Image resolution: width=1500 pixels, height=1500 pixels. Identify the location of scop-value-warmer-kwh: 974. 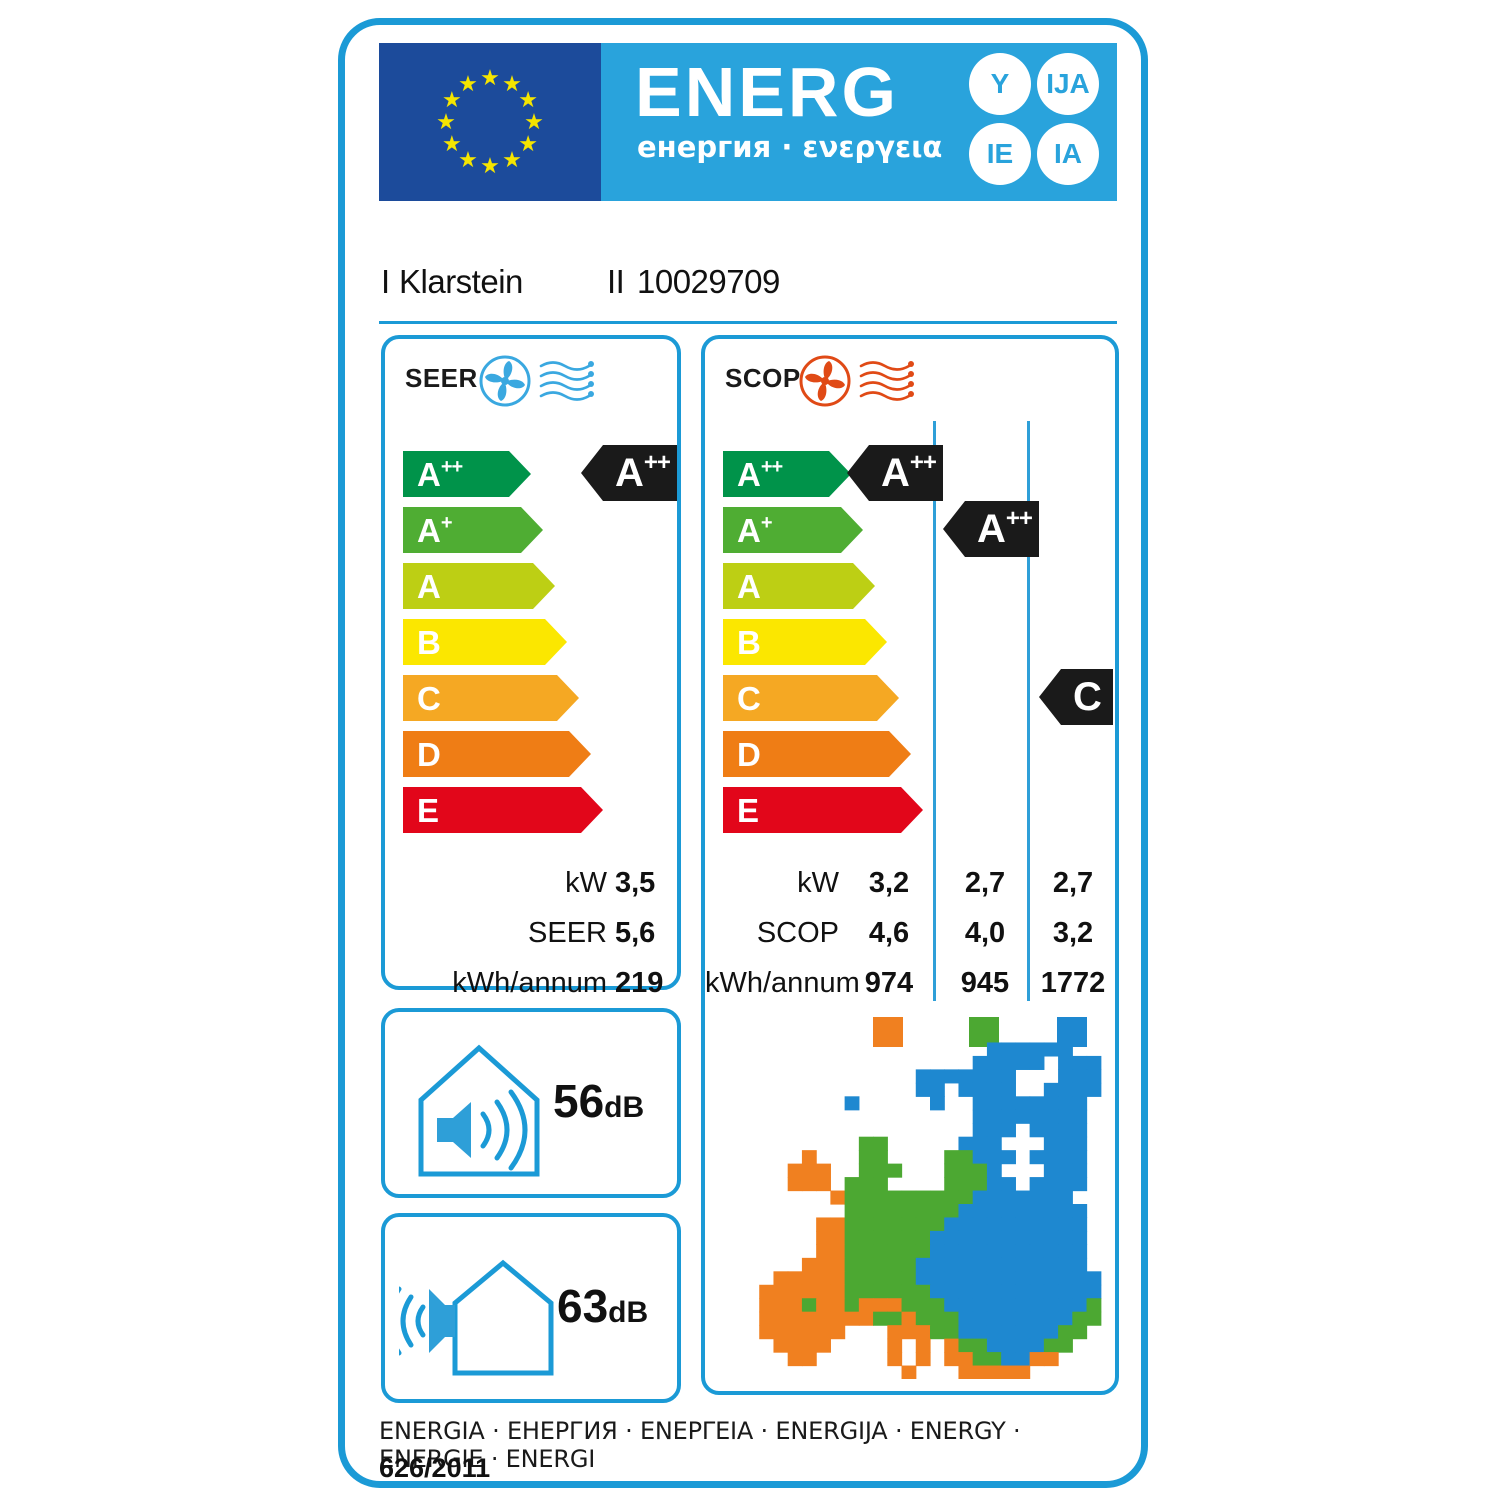
(889, 983).